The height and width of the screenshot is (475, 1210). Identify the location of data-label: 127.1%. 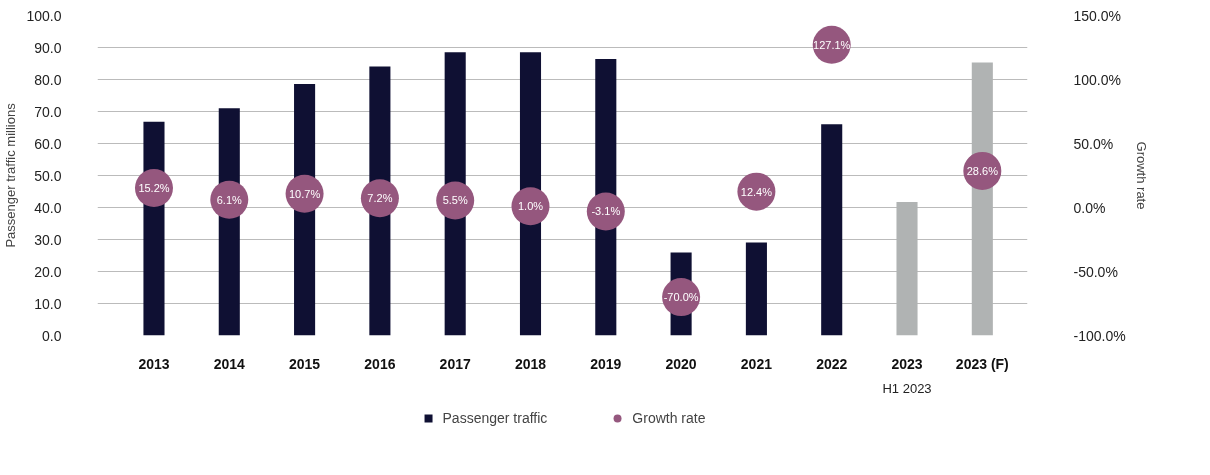
(832, 44).